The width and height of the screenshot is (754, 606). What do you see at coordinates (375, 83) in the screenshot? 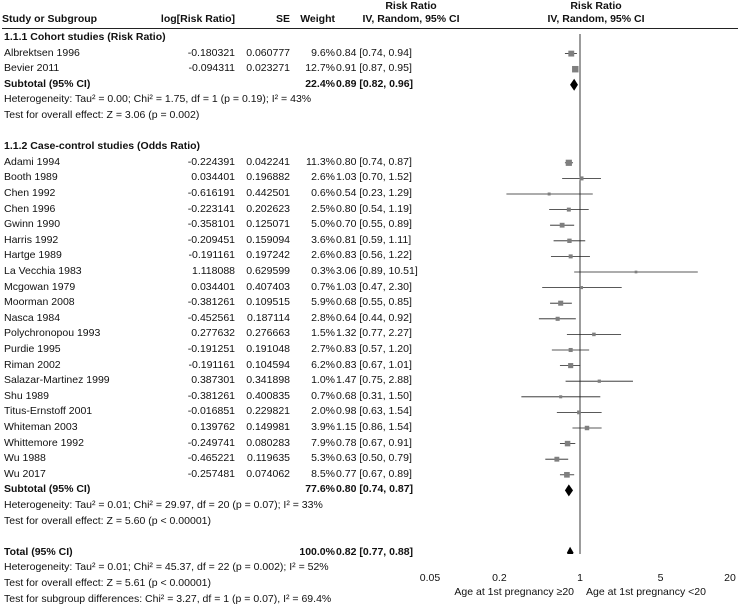
I see `subtotal-ci: 0.89 [0.82, 0.96]` at bounding box center [375, 83].